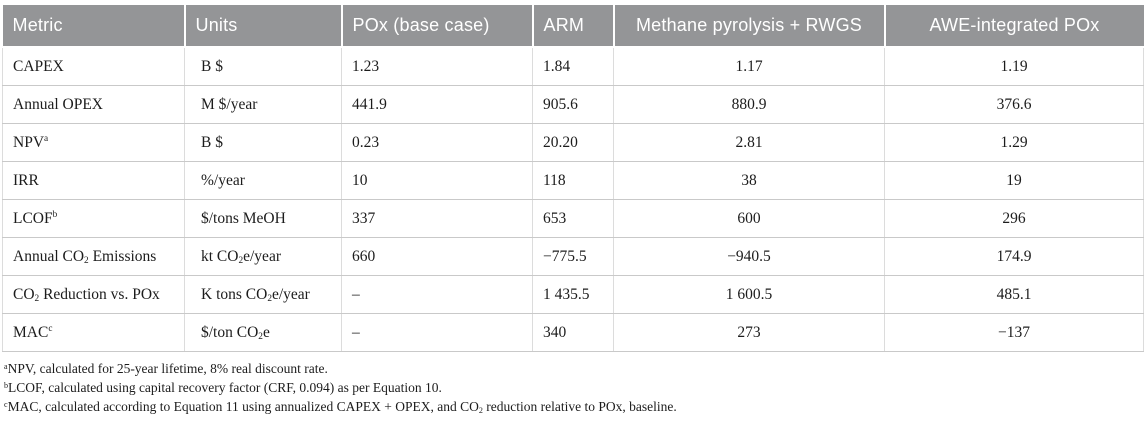 The width and height of the screenshot is (1145, 421). Describe the element at coordinates (94, 26) in the screenshot. I see `column-header-1: Metric` at that location.